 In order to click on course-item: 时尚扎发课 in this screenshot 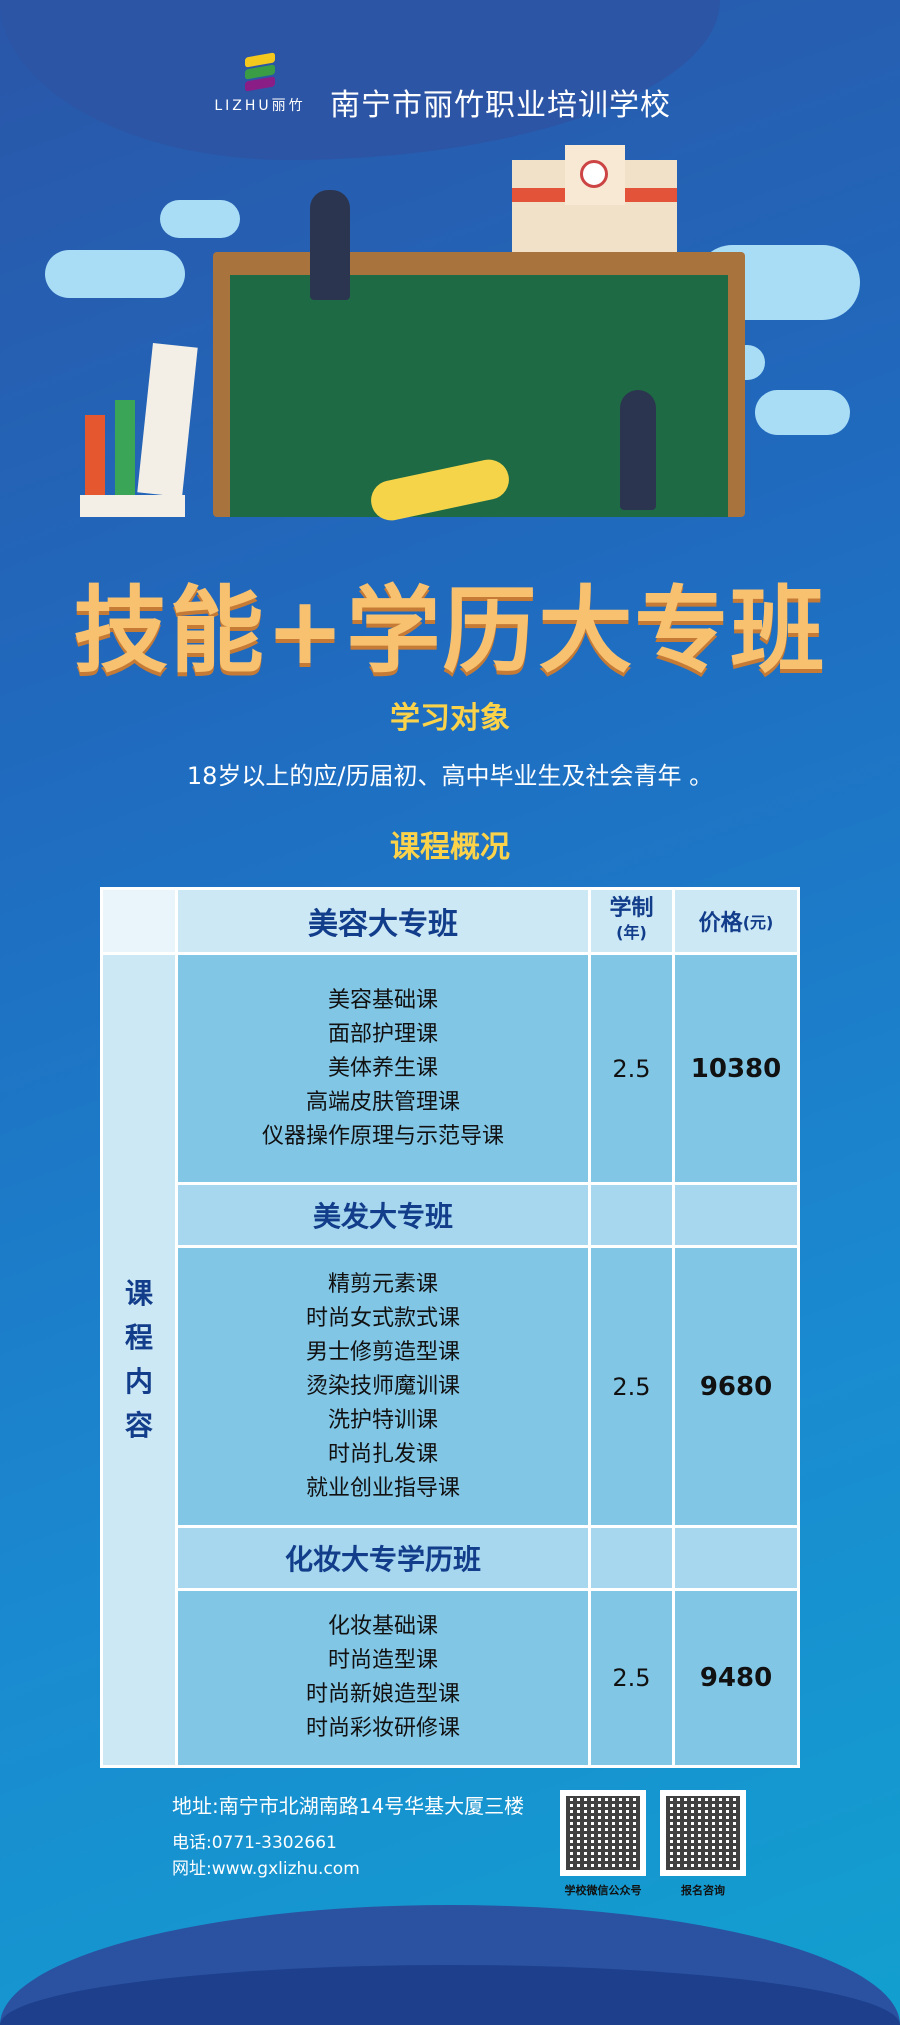, I will do `click(382, 1454)`.